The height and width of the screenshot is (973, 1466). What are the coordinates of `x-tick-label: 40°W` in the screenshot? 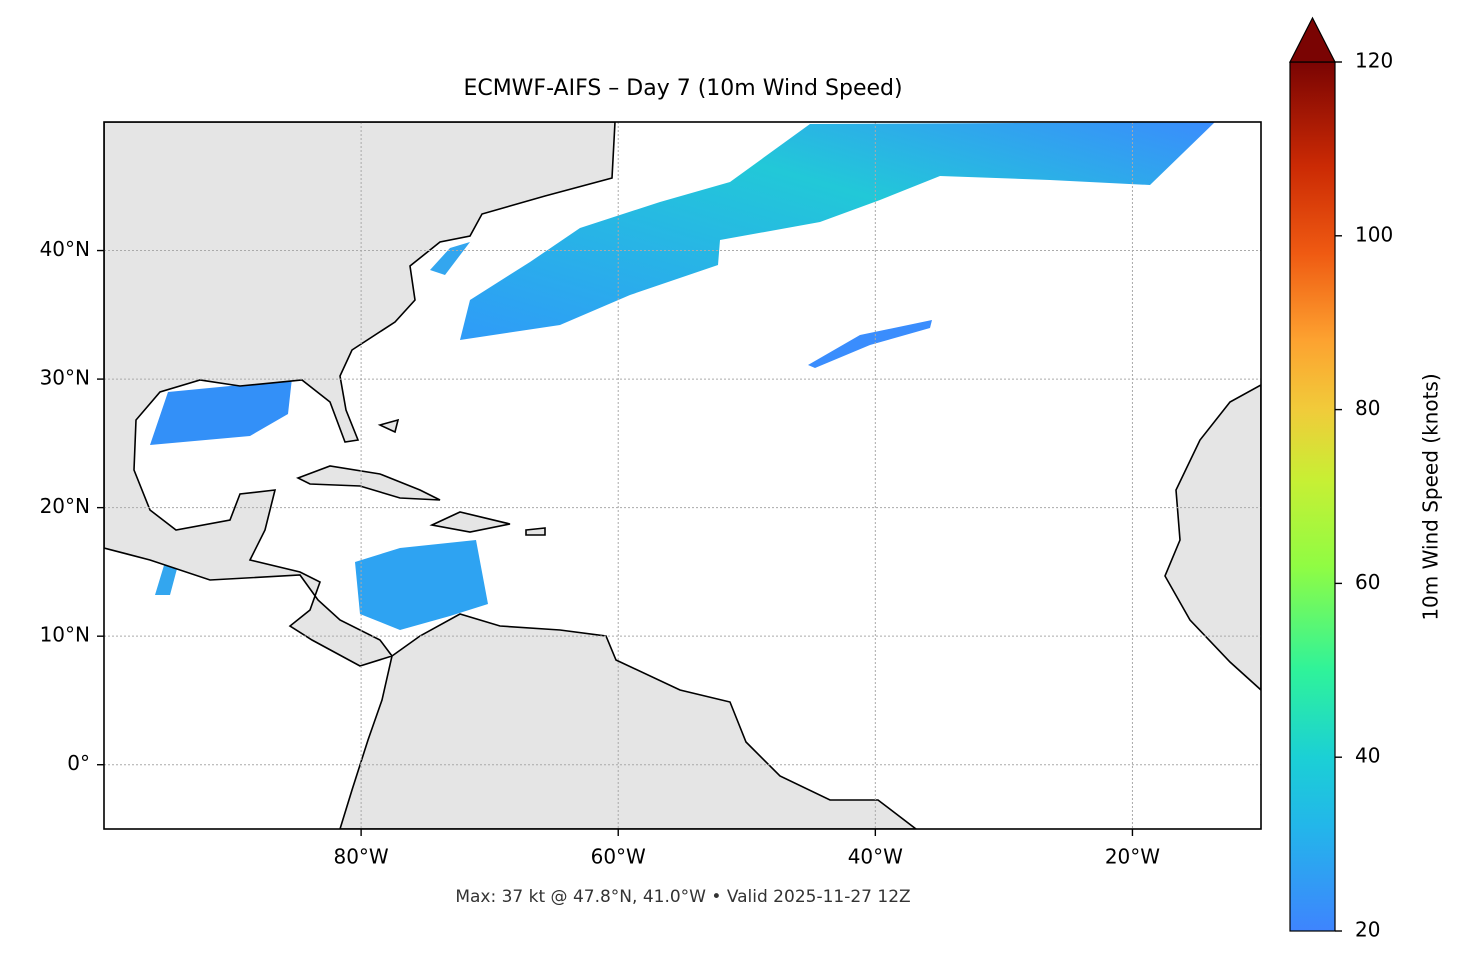 It's located at (875, 857).